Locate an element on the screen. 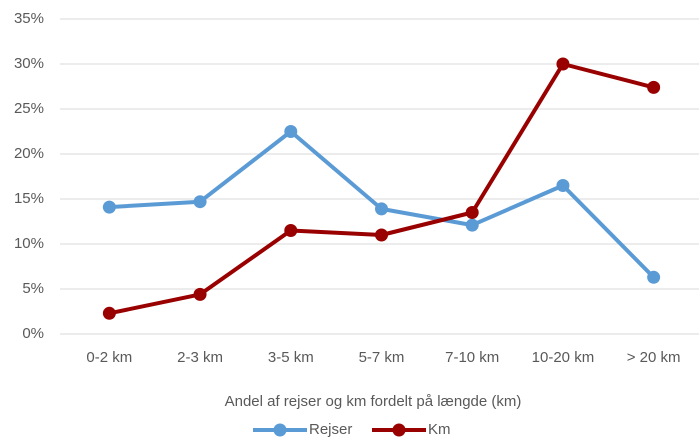 This screenshot has width=699, height=438. legend-label: Rejser is located at coordinates (330, 429).